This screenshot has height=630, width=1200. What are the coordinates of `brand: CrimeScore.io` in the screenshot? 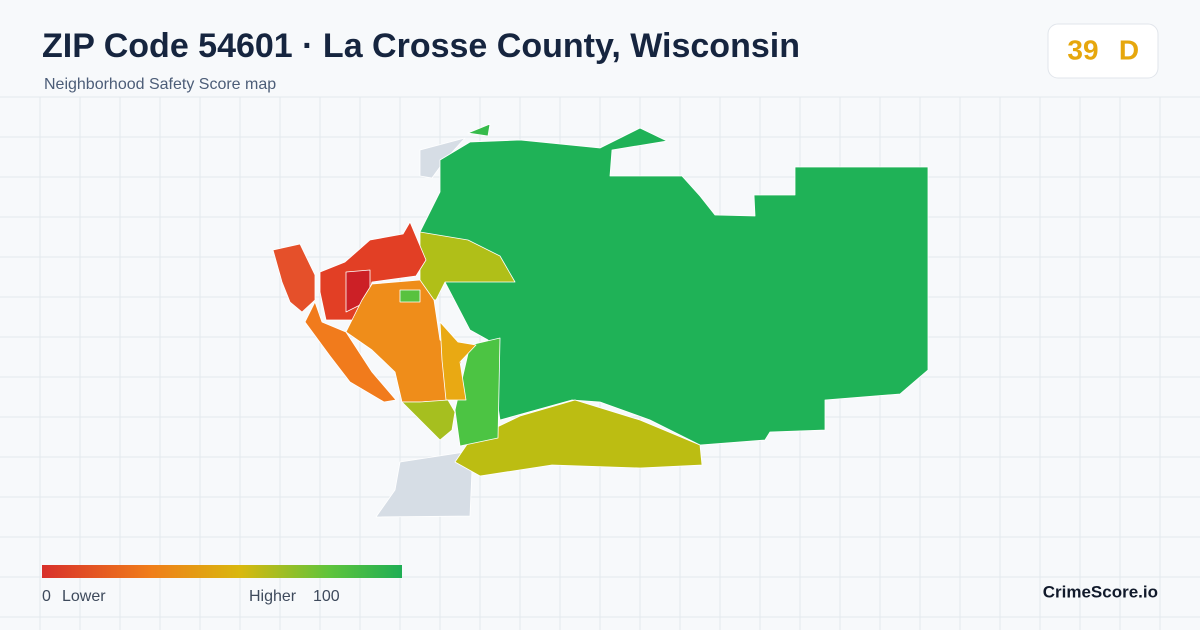 It's located at (1100, 591).